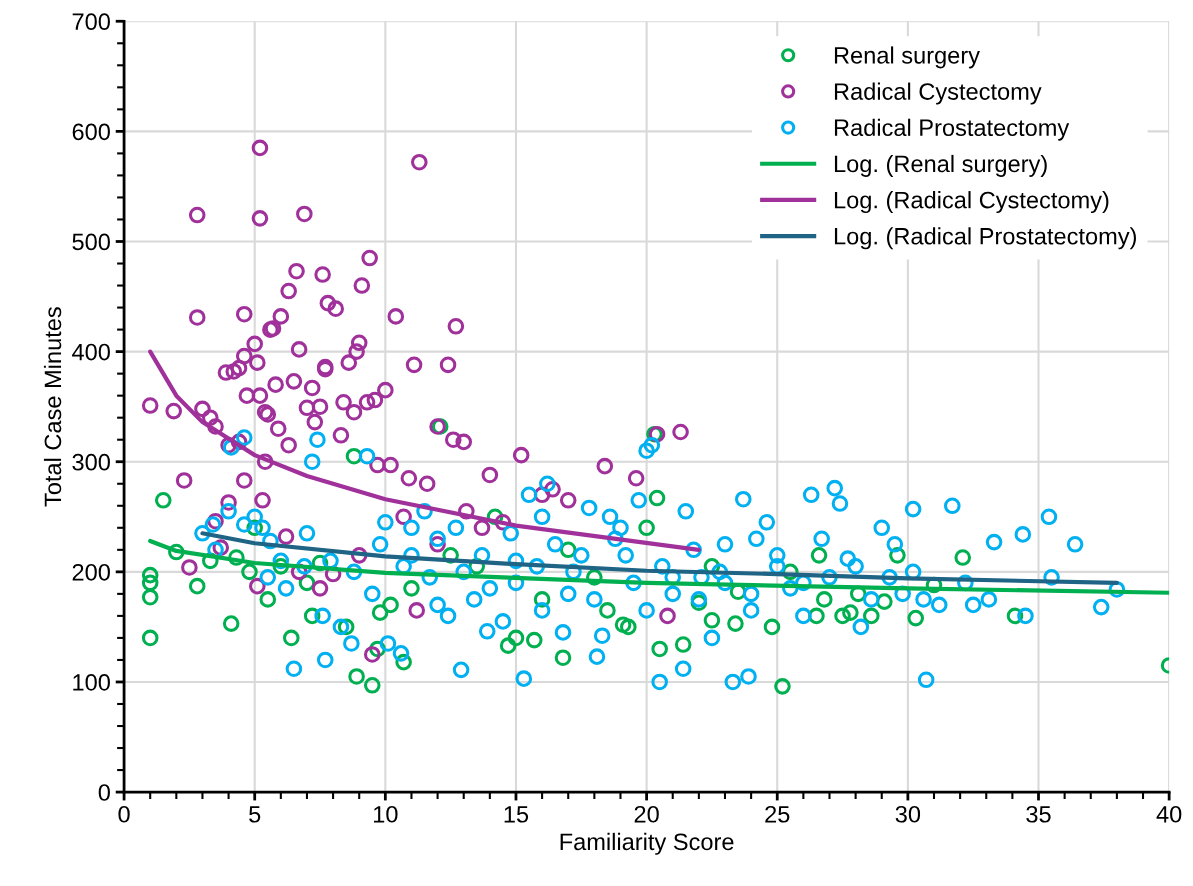 This screenshot has height=886, width=1193. I want to click on y-tick-label: 500, so click(91, 242).